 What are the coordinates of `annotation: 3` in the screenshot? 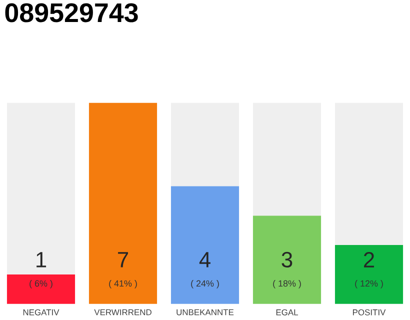 It's located at (287, 260).